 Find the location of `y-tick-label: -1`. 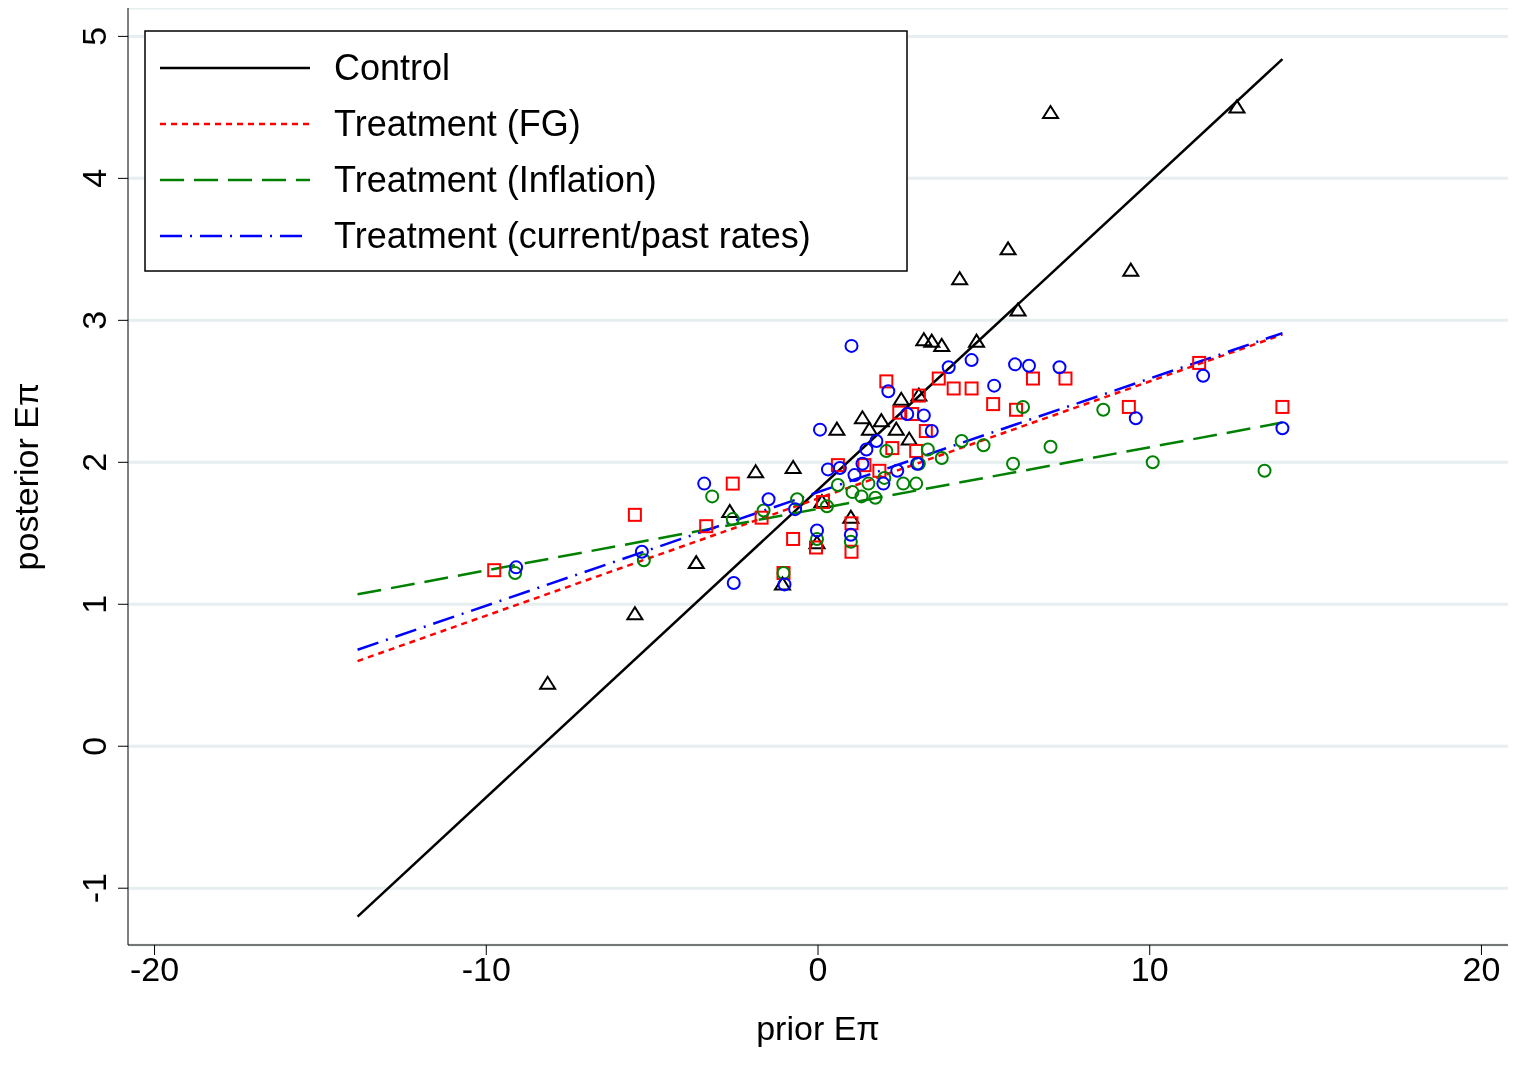

y-tick-label: -1 is located at coordinates (94, 888).